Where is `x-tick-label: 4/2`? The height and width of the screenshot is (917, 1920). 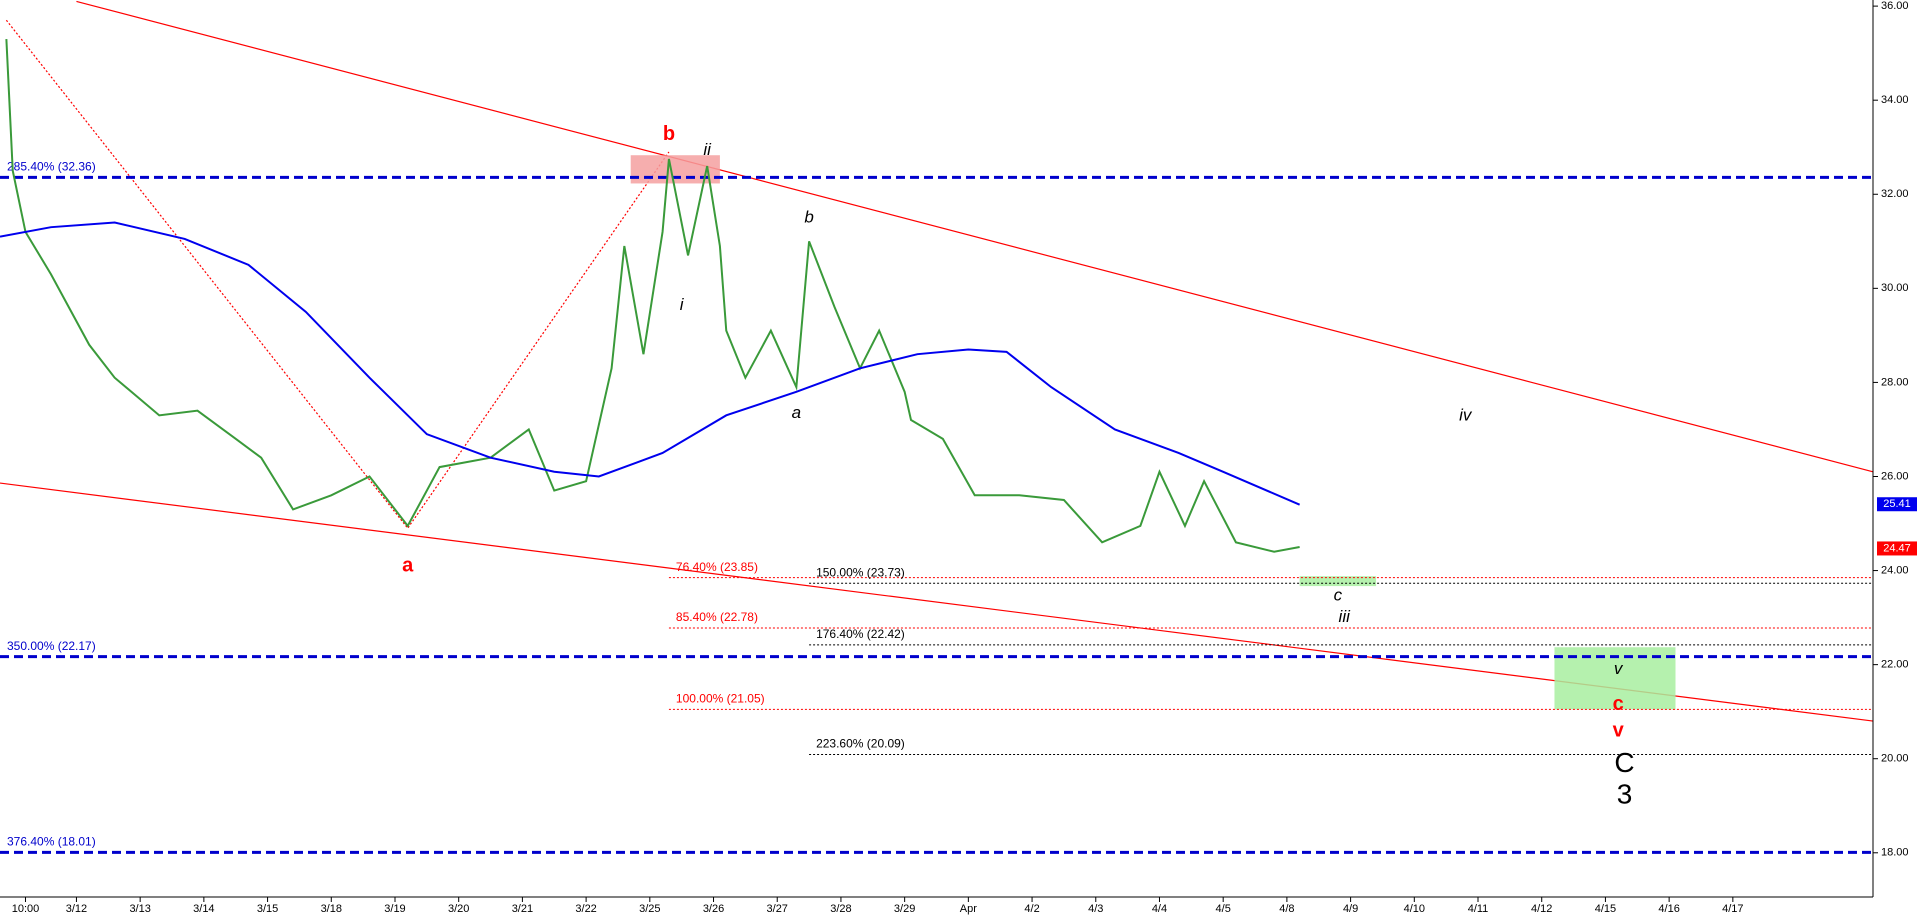
x-tick-label: 4/2 is located at coordinates (1031, 909).